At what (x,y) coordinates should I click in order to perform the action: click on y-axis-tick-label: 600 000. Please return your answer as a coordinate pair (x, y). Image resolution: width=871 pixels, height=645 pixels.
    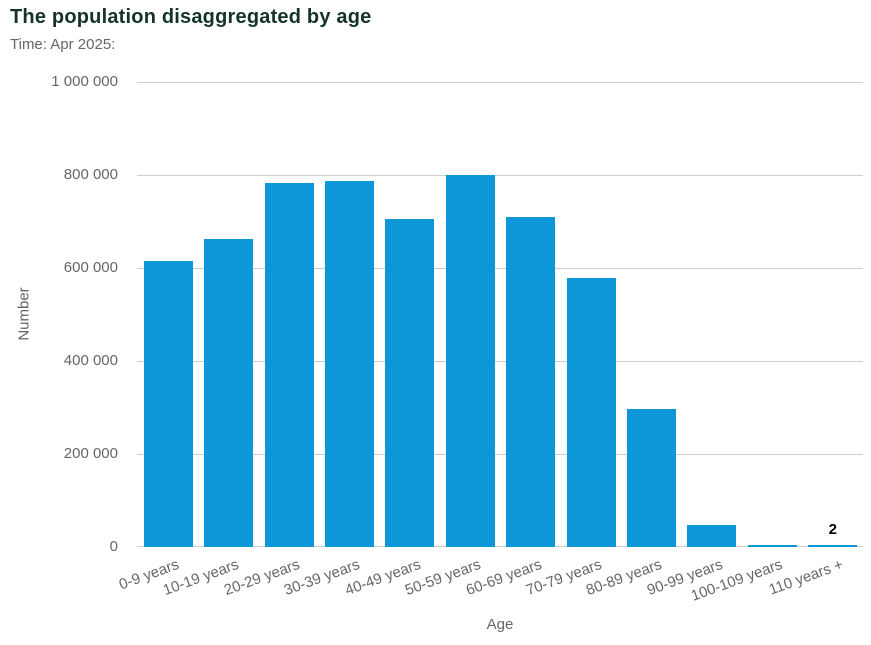
    Looking at the image, I should click on (90, 267).